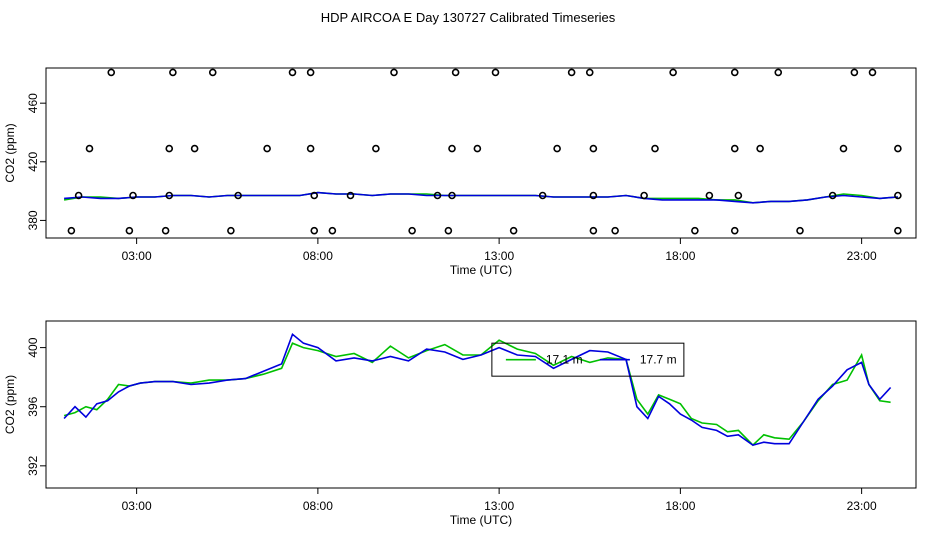  Describe the element at coordinates (33, 347) in the screenshot. I see `y-tick-label: 400` at that location.